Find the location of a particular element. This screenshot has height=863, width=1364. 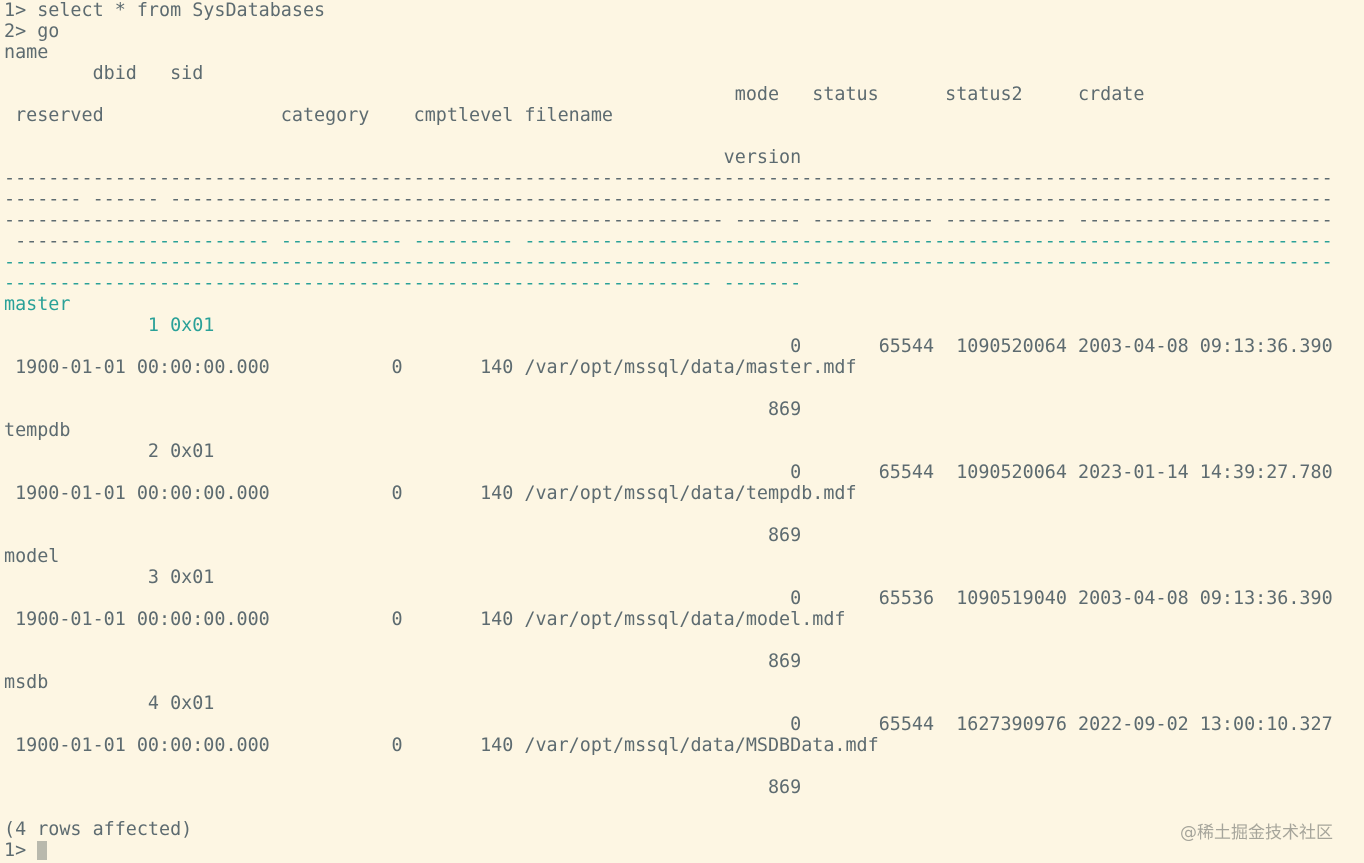

text-cursor is located at coordinates (42, 850).